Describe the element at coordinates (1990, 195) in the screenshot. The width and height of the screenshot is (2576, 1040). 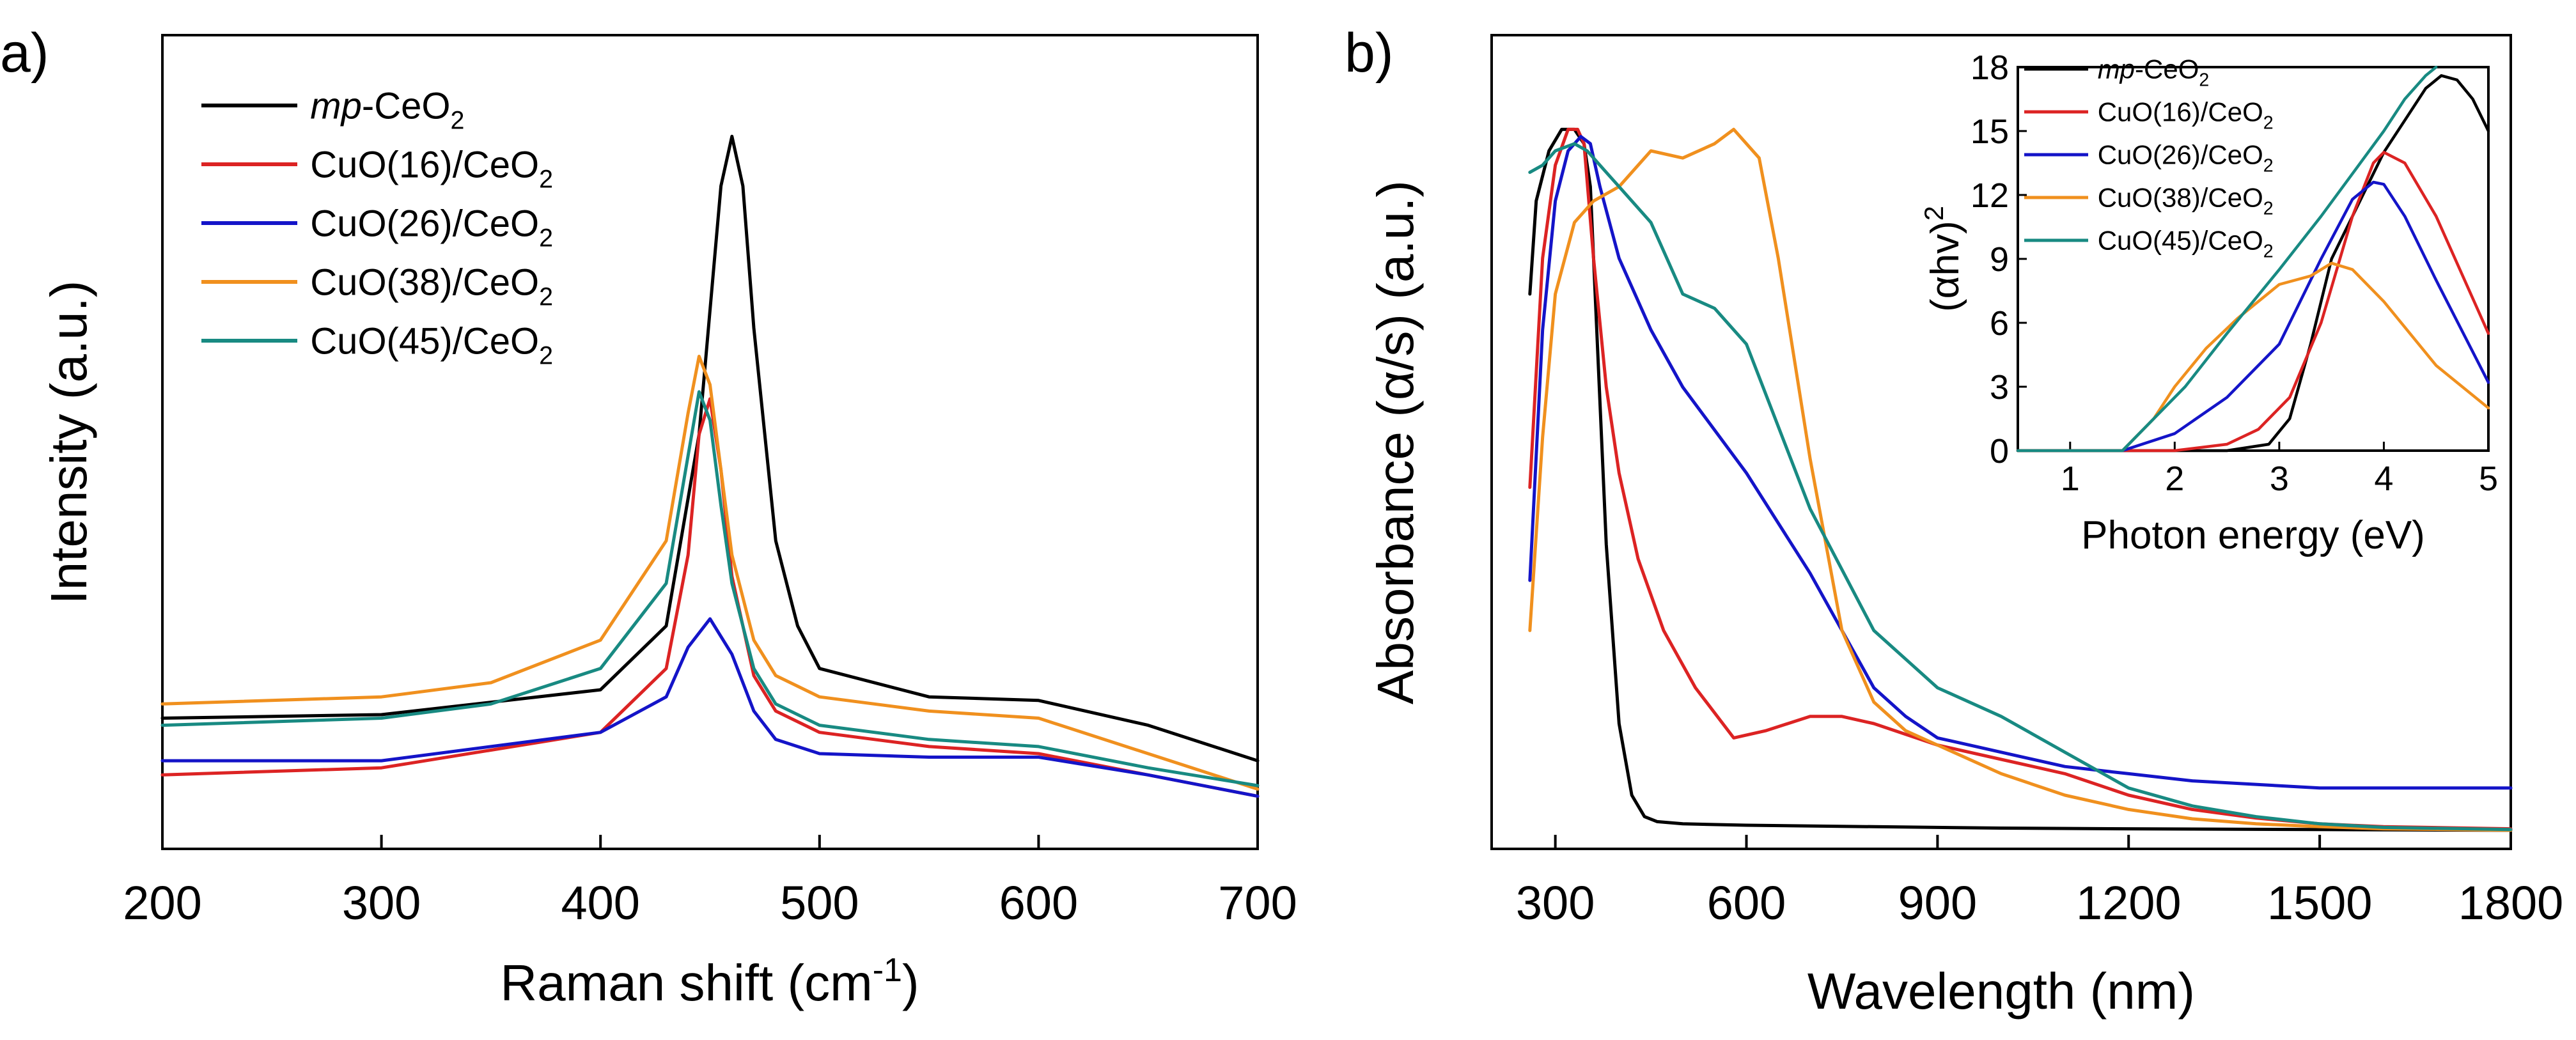
I see `inset-y-tick-label: 12` at that location.